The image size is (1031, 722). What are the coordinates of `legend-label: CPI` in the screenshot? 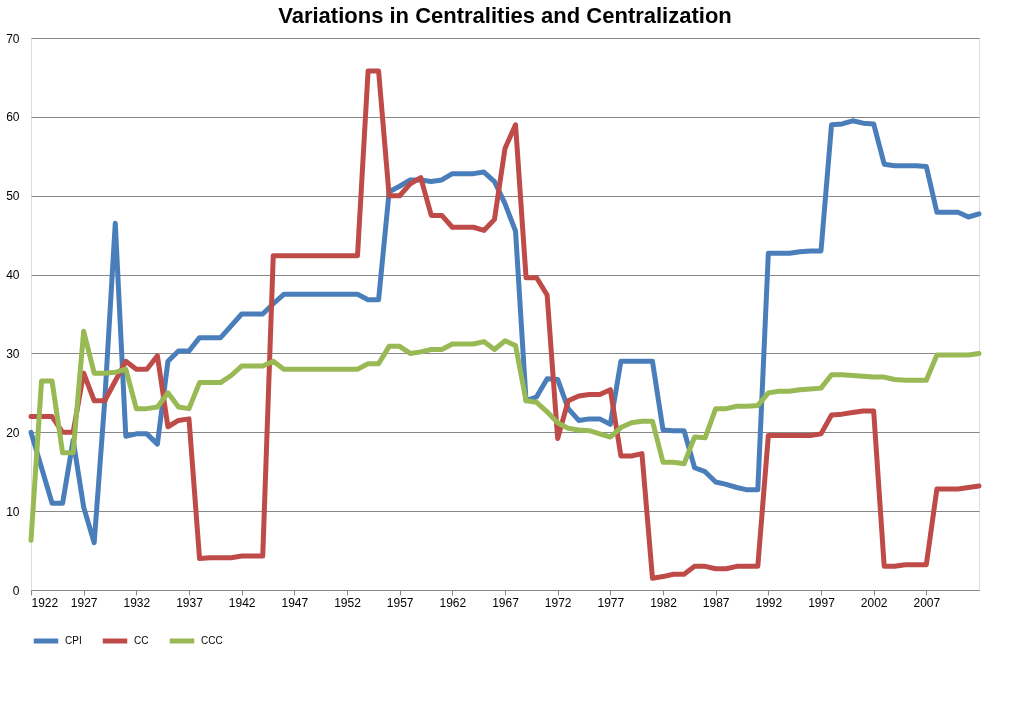 It's located at (73, 640).